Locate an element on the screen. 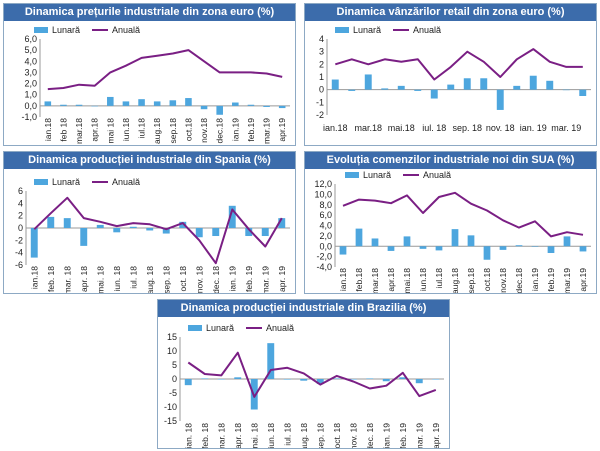 The image size is (600, 451). x-tick-label: iun.18 is located at coordinates (423, 279).